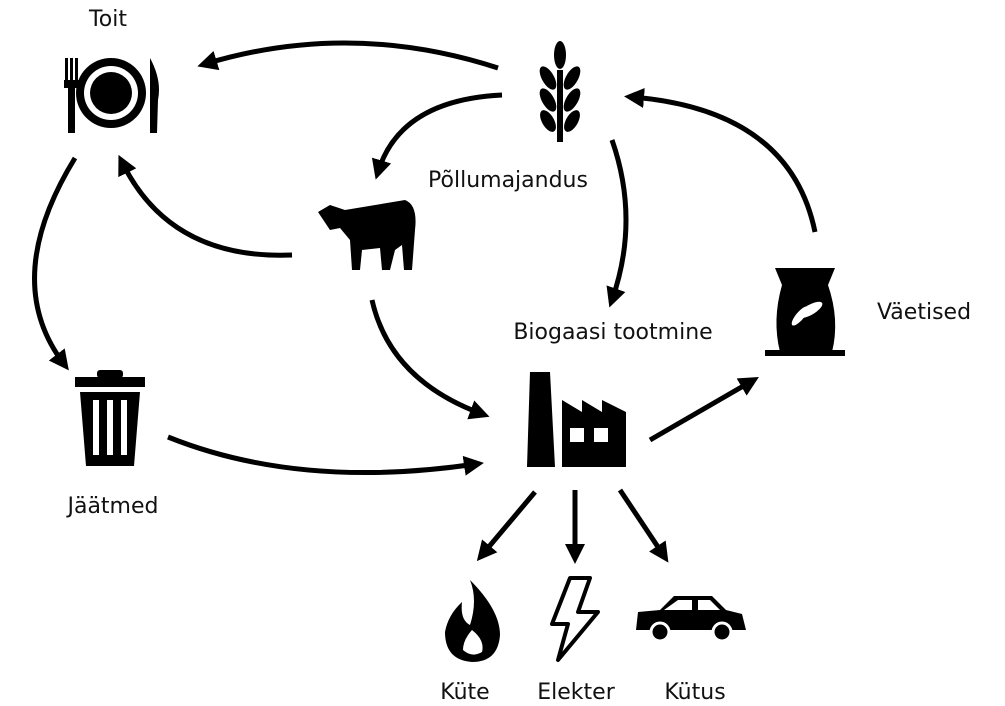 The height and width of the screenshot is (706, 1005). What do you see at coordinates (560, 91) in the screenshot?
I see `wheat-icon` at bounding box center [560, 91].